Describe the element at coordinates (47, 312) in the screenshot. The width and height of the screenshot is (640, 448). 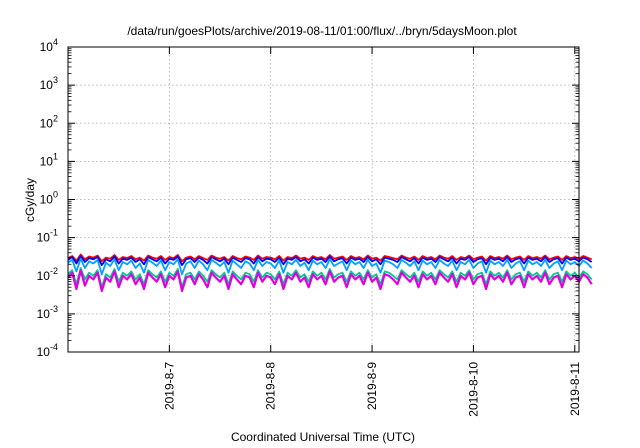
I see `y-tick-label: 10⁻³` at that location.